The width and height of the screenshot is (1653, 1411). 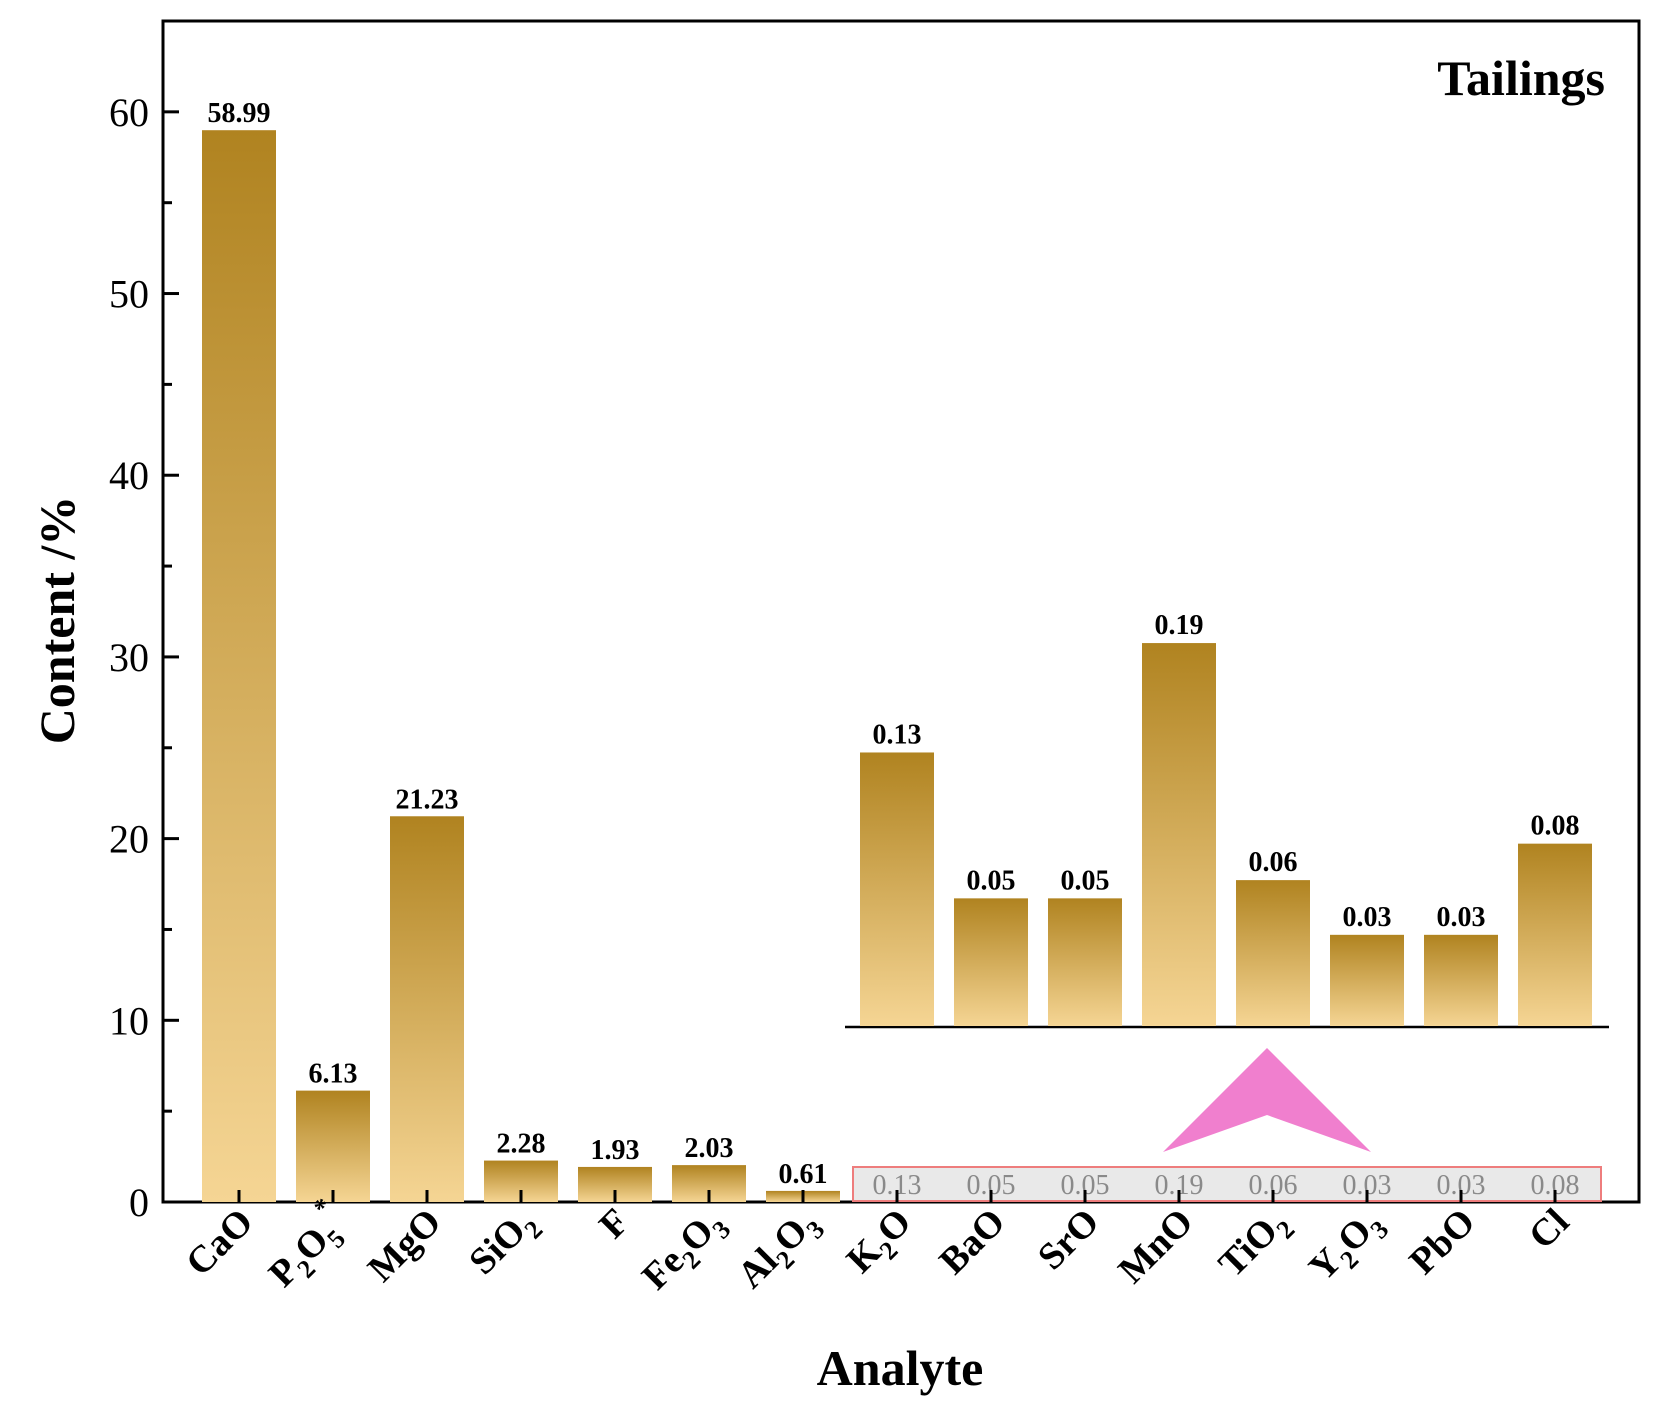 I want to click on x-category-label: P2O5*, so click(x=306, y=1246).